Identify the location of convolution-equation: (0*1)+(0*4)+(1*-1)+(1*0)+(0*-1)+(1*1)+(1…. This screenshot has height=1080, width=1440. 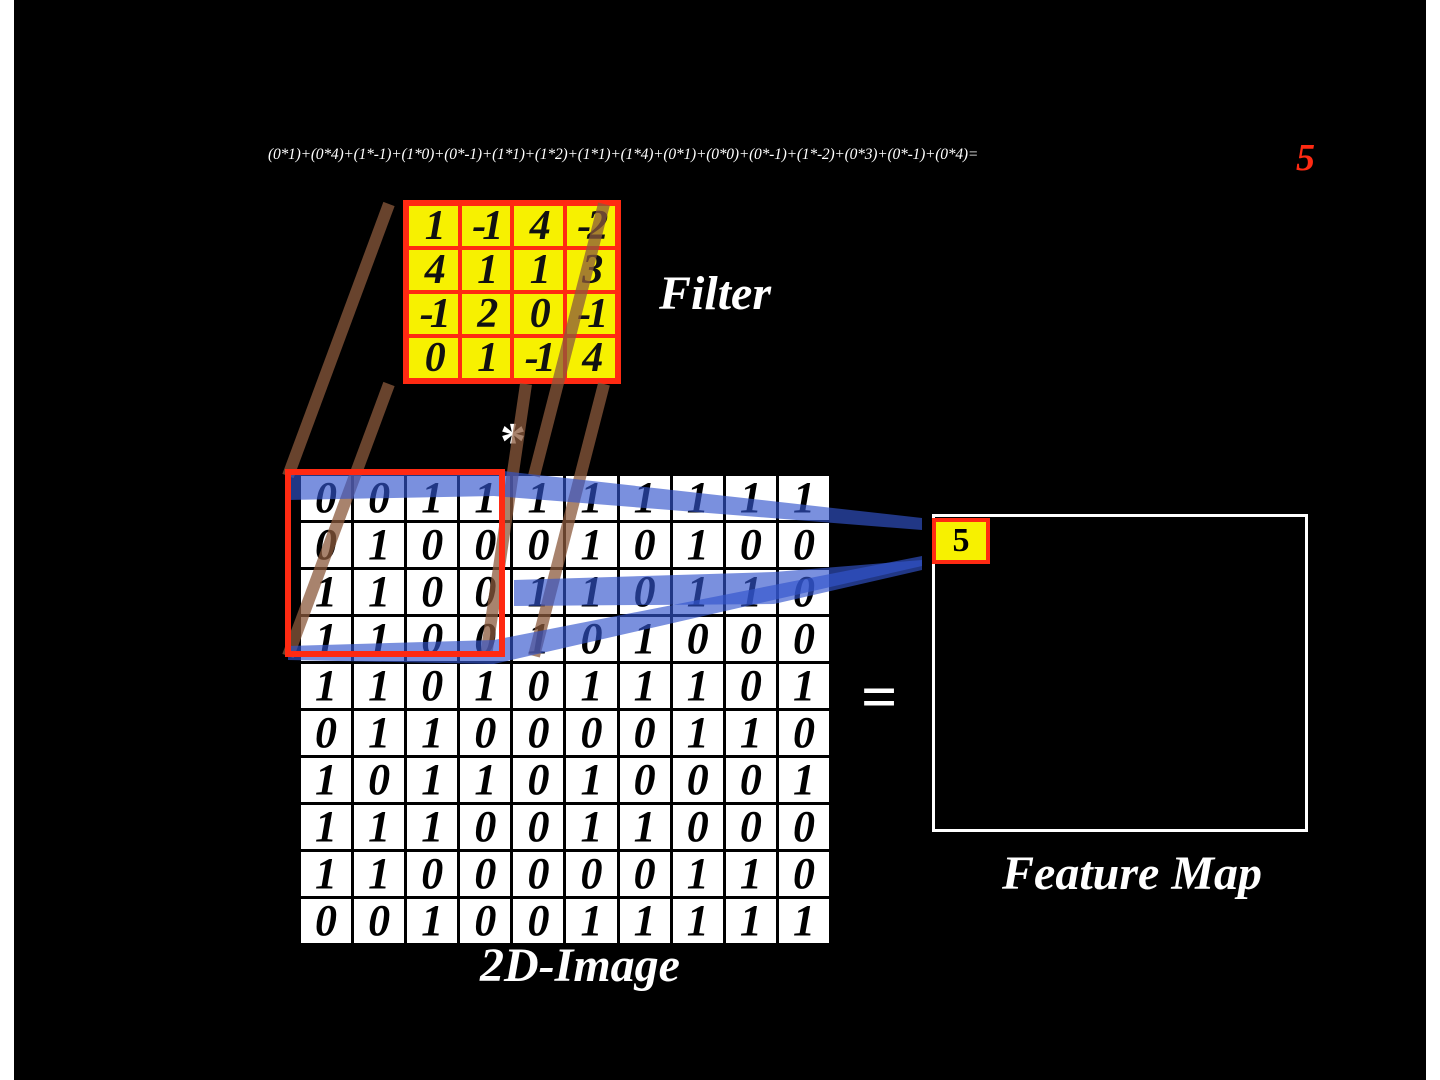
(623, 154).